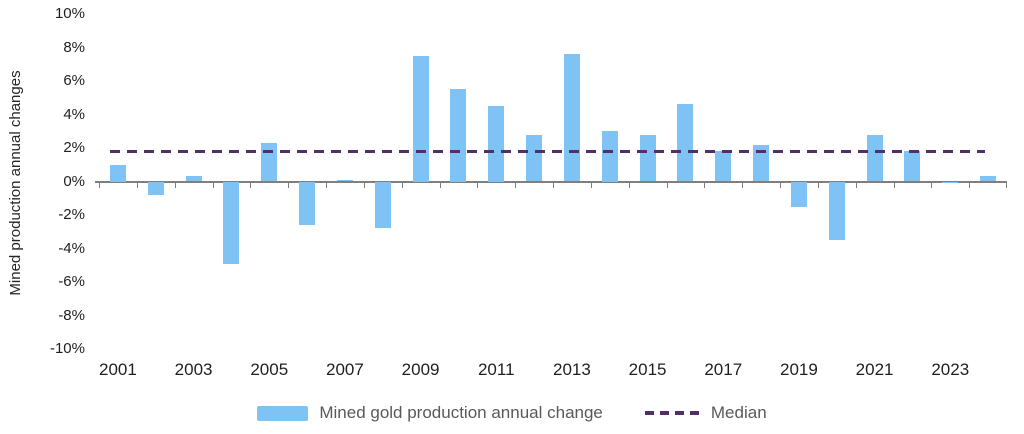  I want to click on y-tick-label: 2%, so click(74, 147).